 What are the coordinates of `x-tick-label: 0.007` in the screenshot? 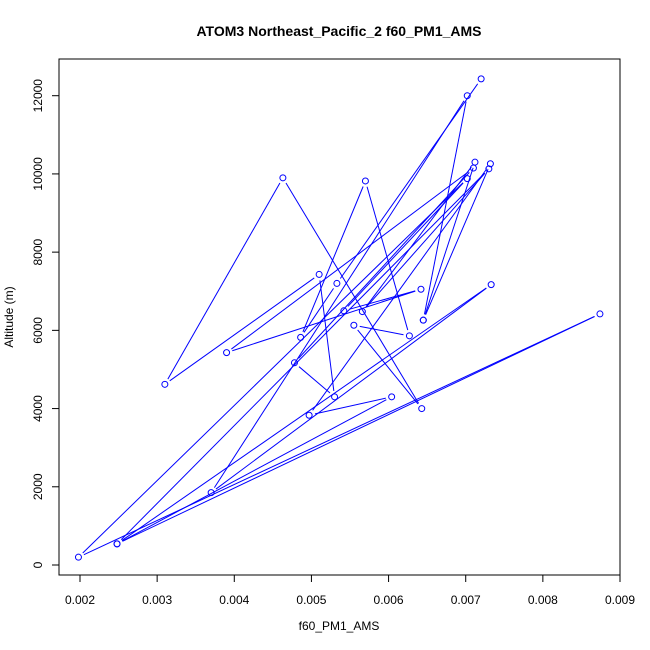 It's located at (466, 600).